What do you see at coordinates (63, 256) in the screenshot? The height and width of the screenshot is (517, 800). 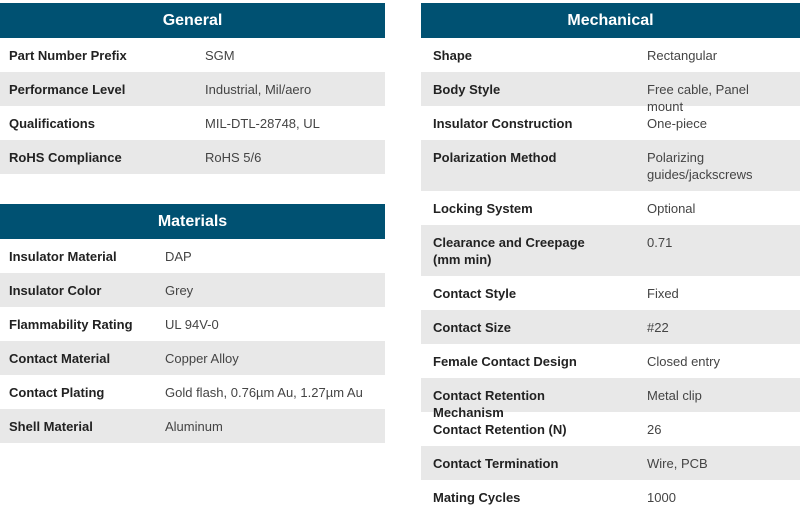 I see `spec-label: Insulator Material` at bounding box center [63, 256].